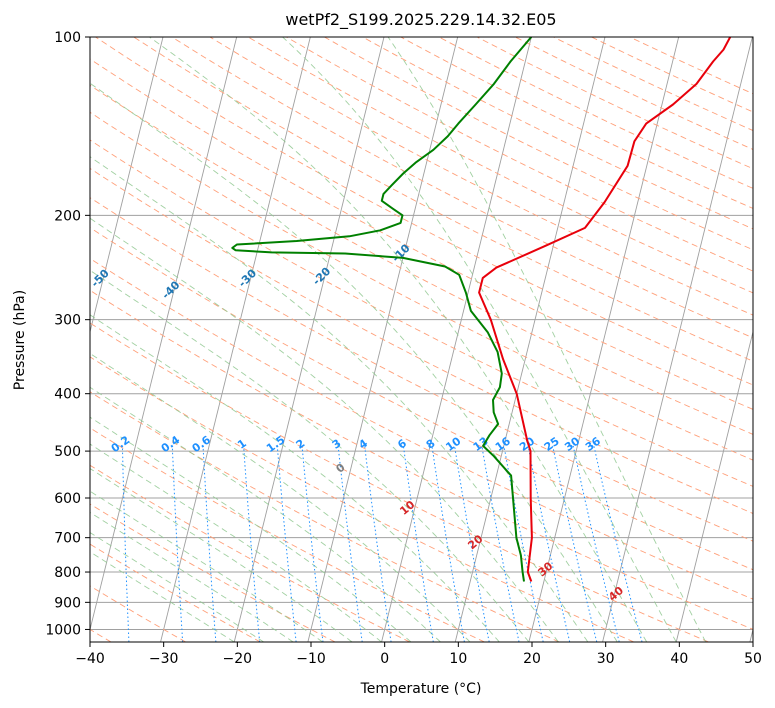 The image size is (775, 708). What do you see at coordinates (67, 321) in the screenshot?
I see `y-tick-label: 300` at bounding box center [67, 321].